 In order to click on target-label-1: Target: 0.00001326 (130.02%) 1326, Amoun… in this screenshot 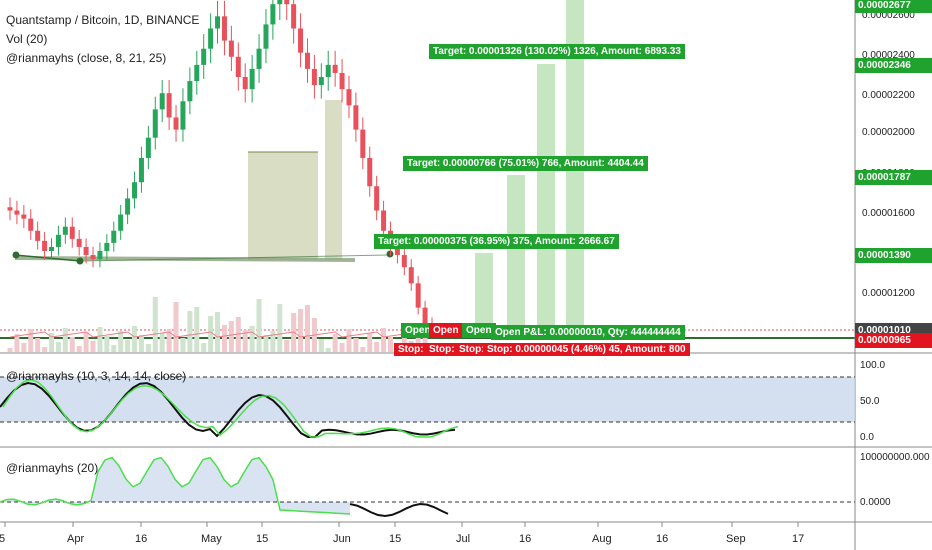, I will do `click(557, 51)`.